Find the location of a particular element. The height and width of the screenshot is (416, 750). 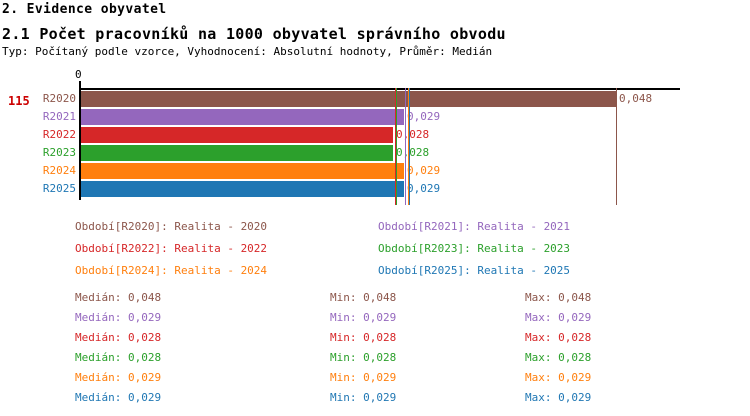

bar-category-label: R2021 is located at coordinates (59, 116).